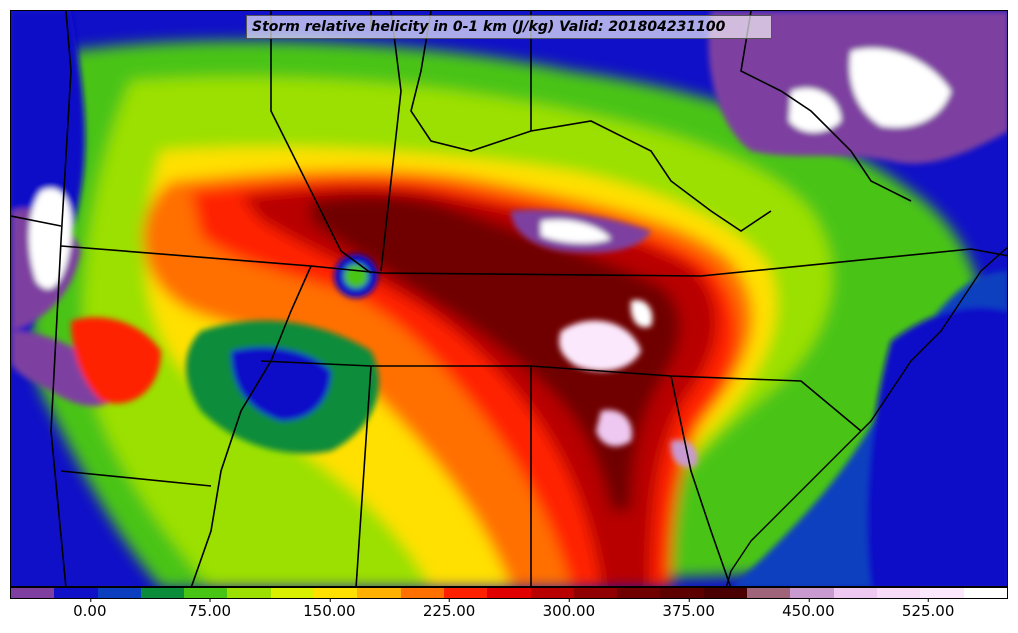 Image resolution: width=1018 pixels, height=633 pixels. What do you see at coordinates (90, 609) in the screenshot?
I see `colorbar-tick-label: 0.00` at bounding box center [90, 609].